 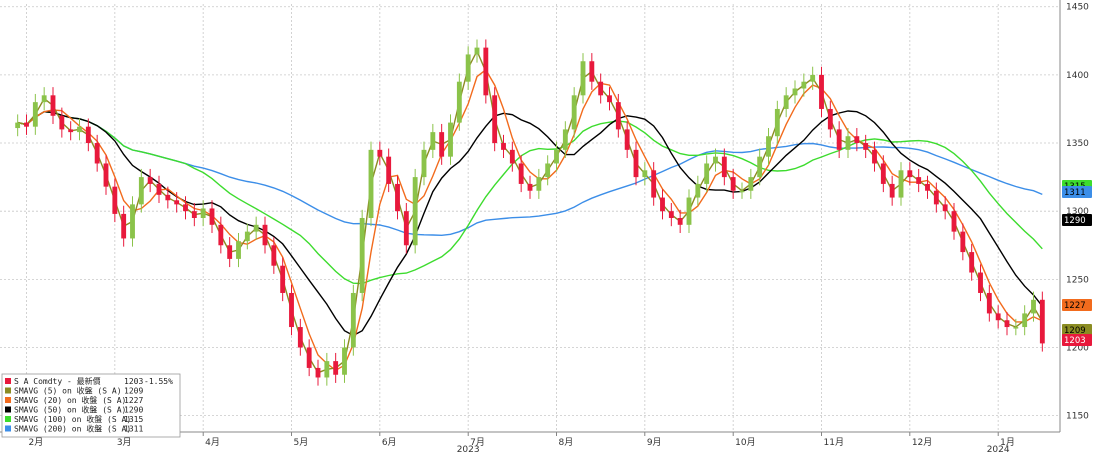 What do you see at coordinates (998, 448) in the screenshot?
I see `x-year-label: 2024` at bounding box center [998, 448].